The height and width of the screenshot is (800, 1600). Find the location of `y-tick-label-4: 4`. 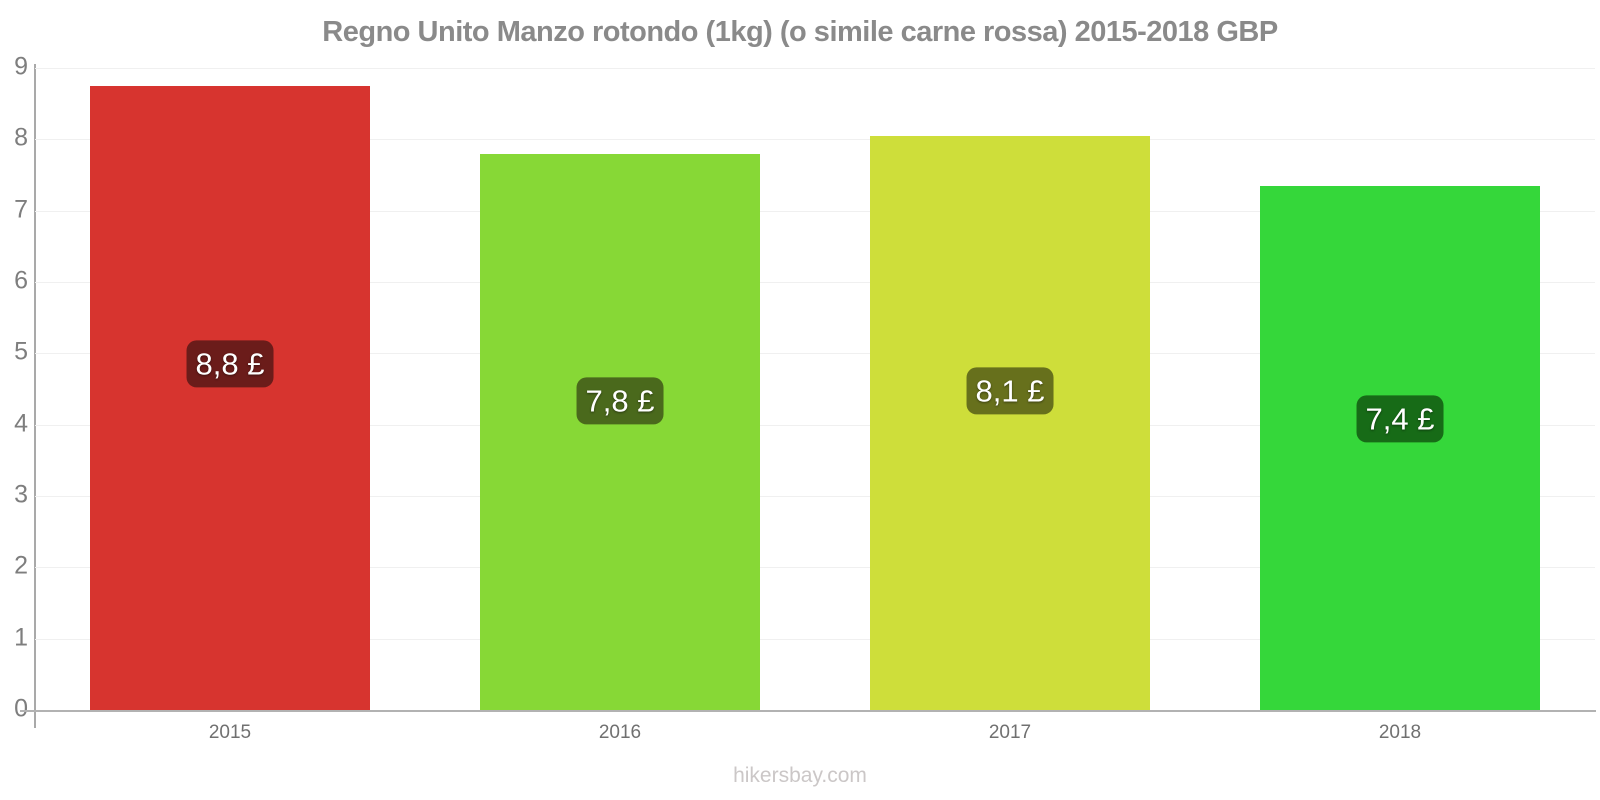

y-tick-label-4: 4 is located at coordinates (21, 422).